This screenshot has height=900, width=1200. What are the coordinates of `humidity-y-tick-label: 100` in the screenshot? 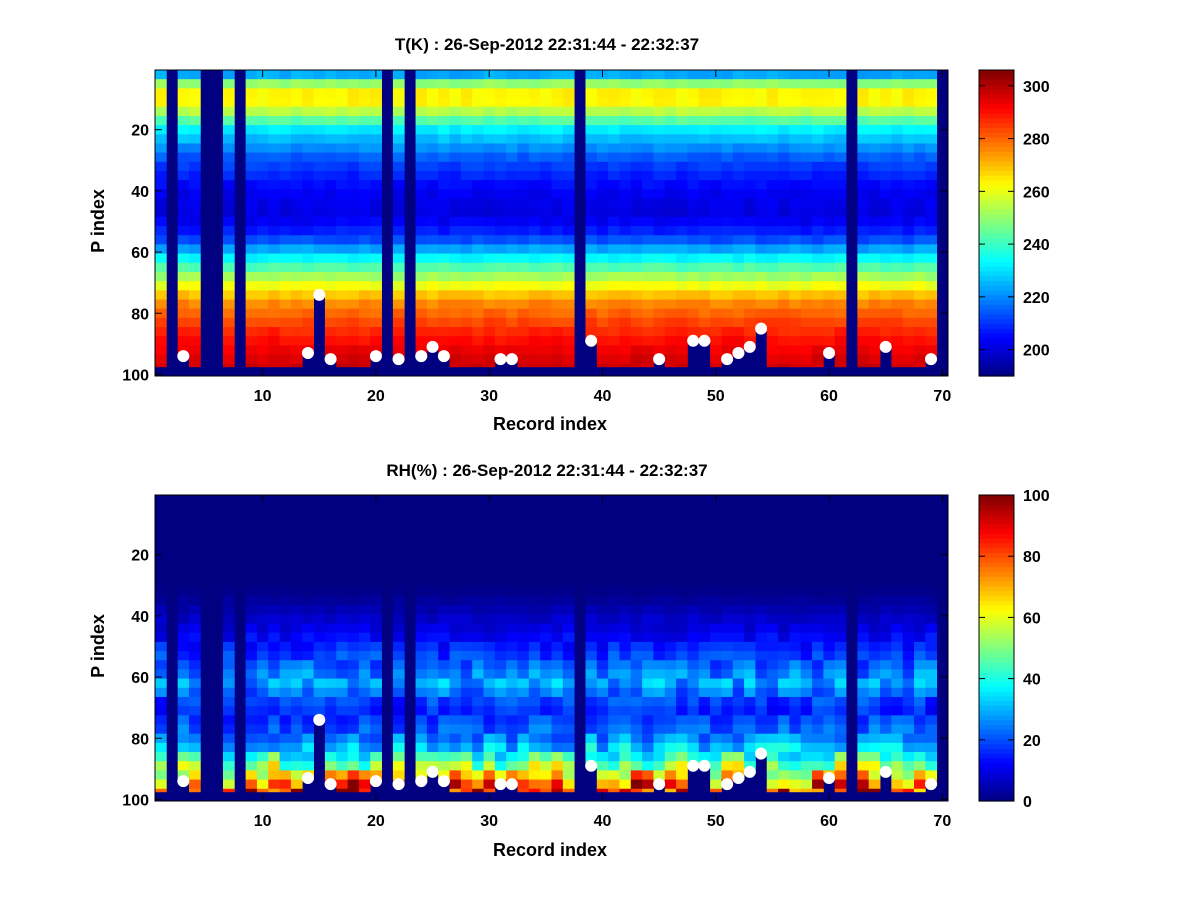 It's located at (135, 800).